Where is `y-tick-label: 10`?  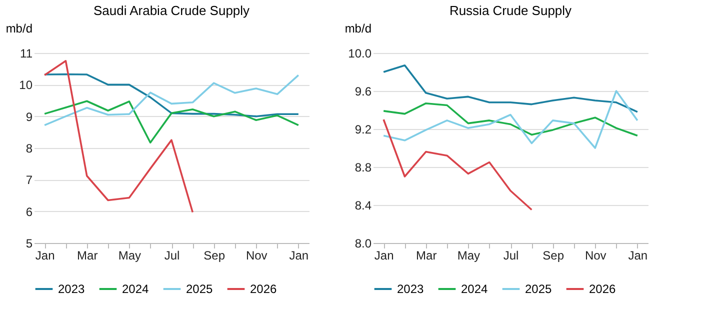 y-tick-label: 10 is located at coordinates (26, 85).